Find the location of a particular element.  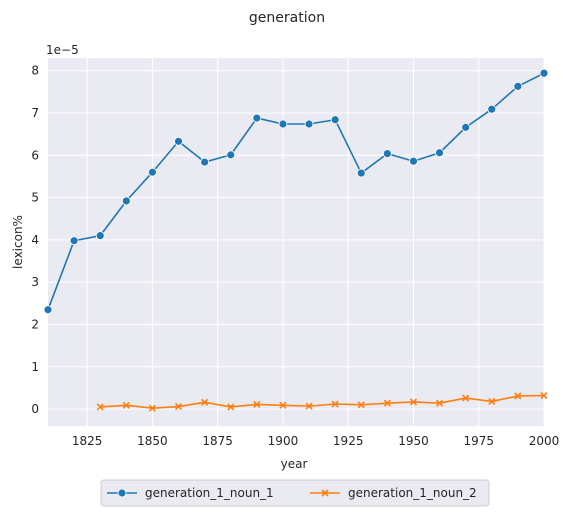

series-line is located at coordinates (322, 402).